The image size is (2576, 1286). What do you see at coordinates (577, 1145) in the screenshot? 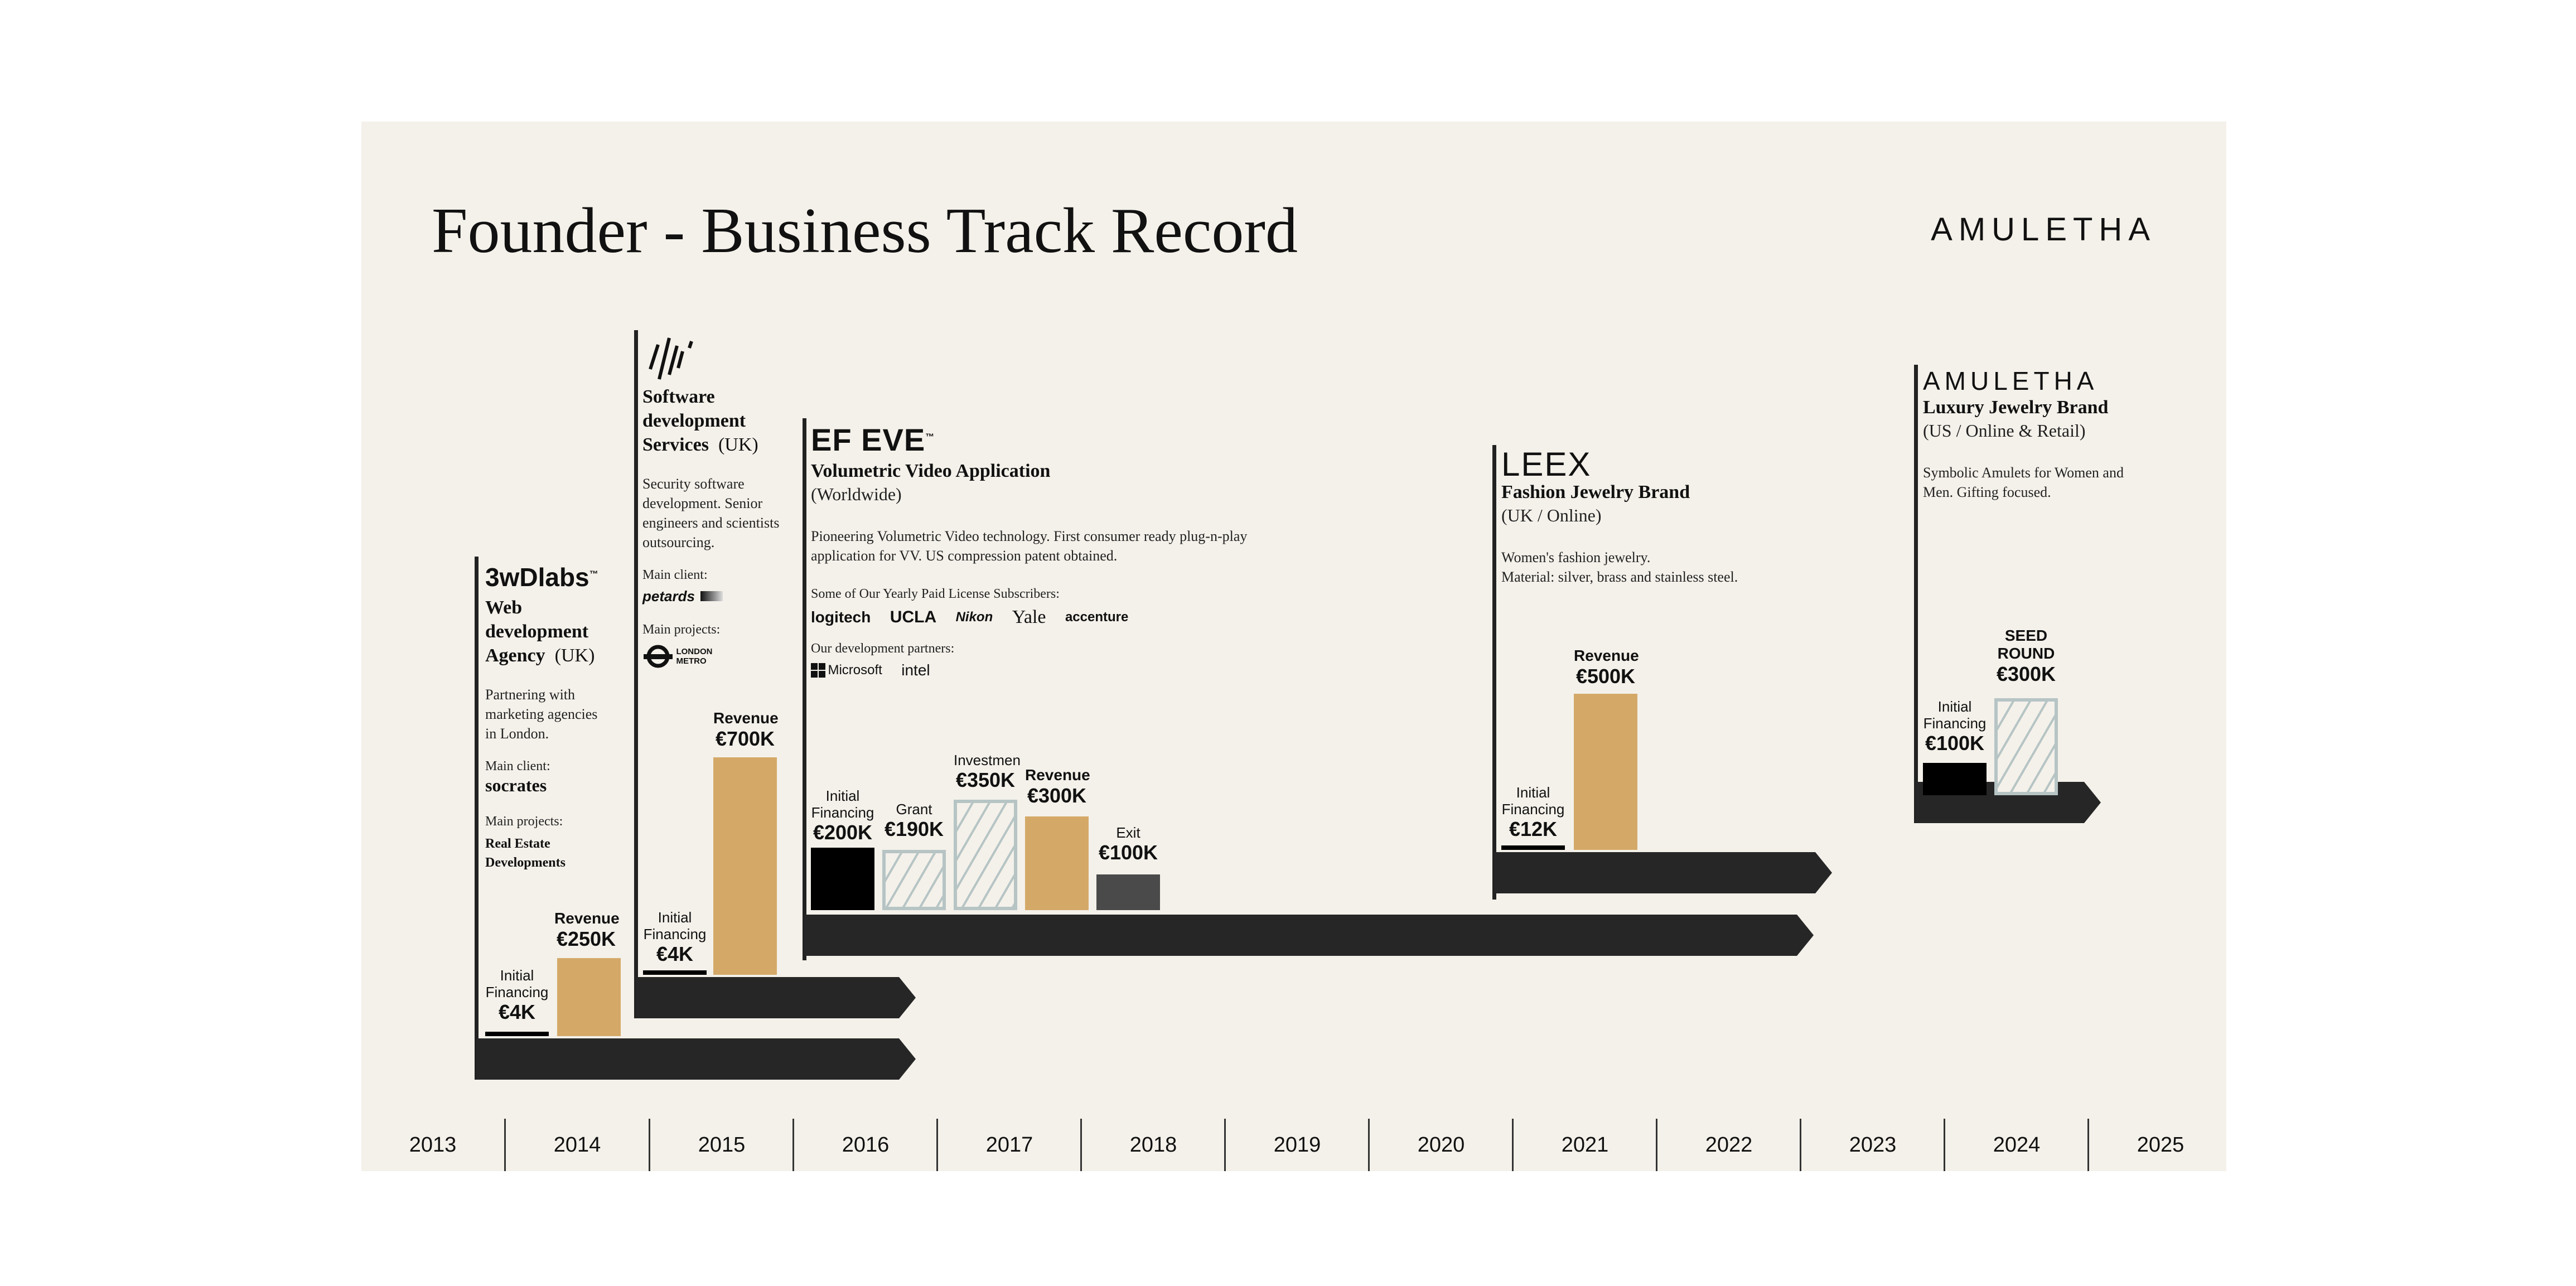
I see `year-label: 2014` at bounding box center [577, 1145].